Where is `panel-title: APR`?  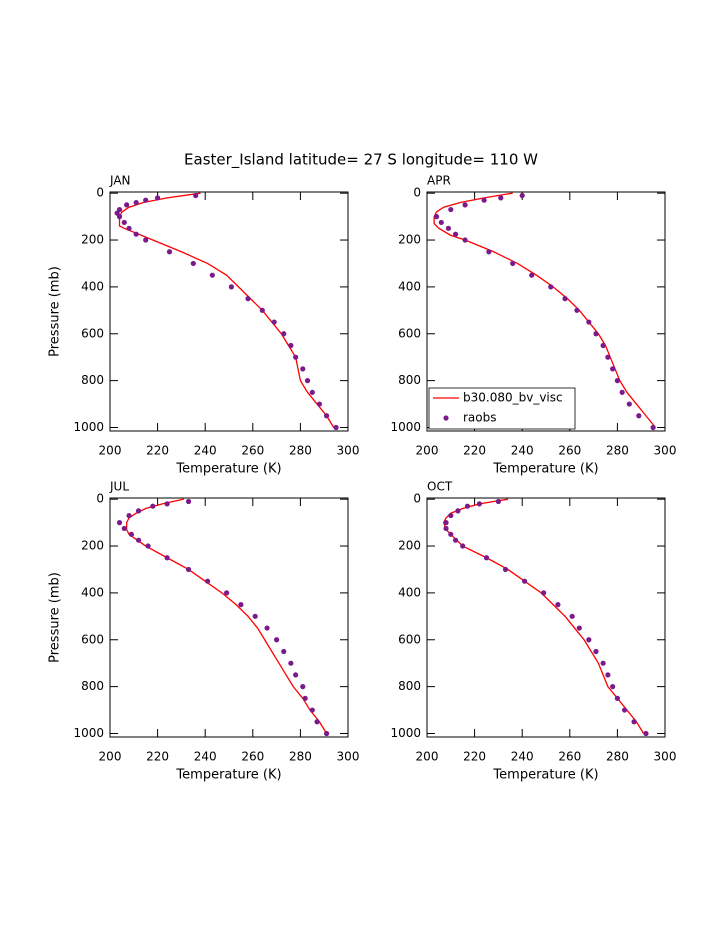 panel-title: APR is located at coordinates (439, 181).